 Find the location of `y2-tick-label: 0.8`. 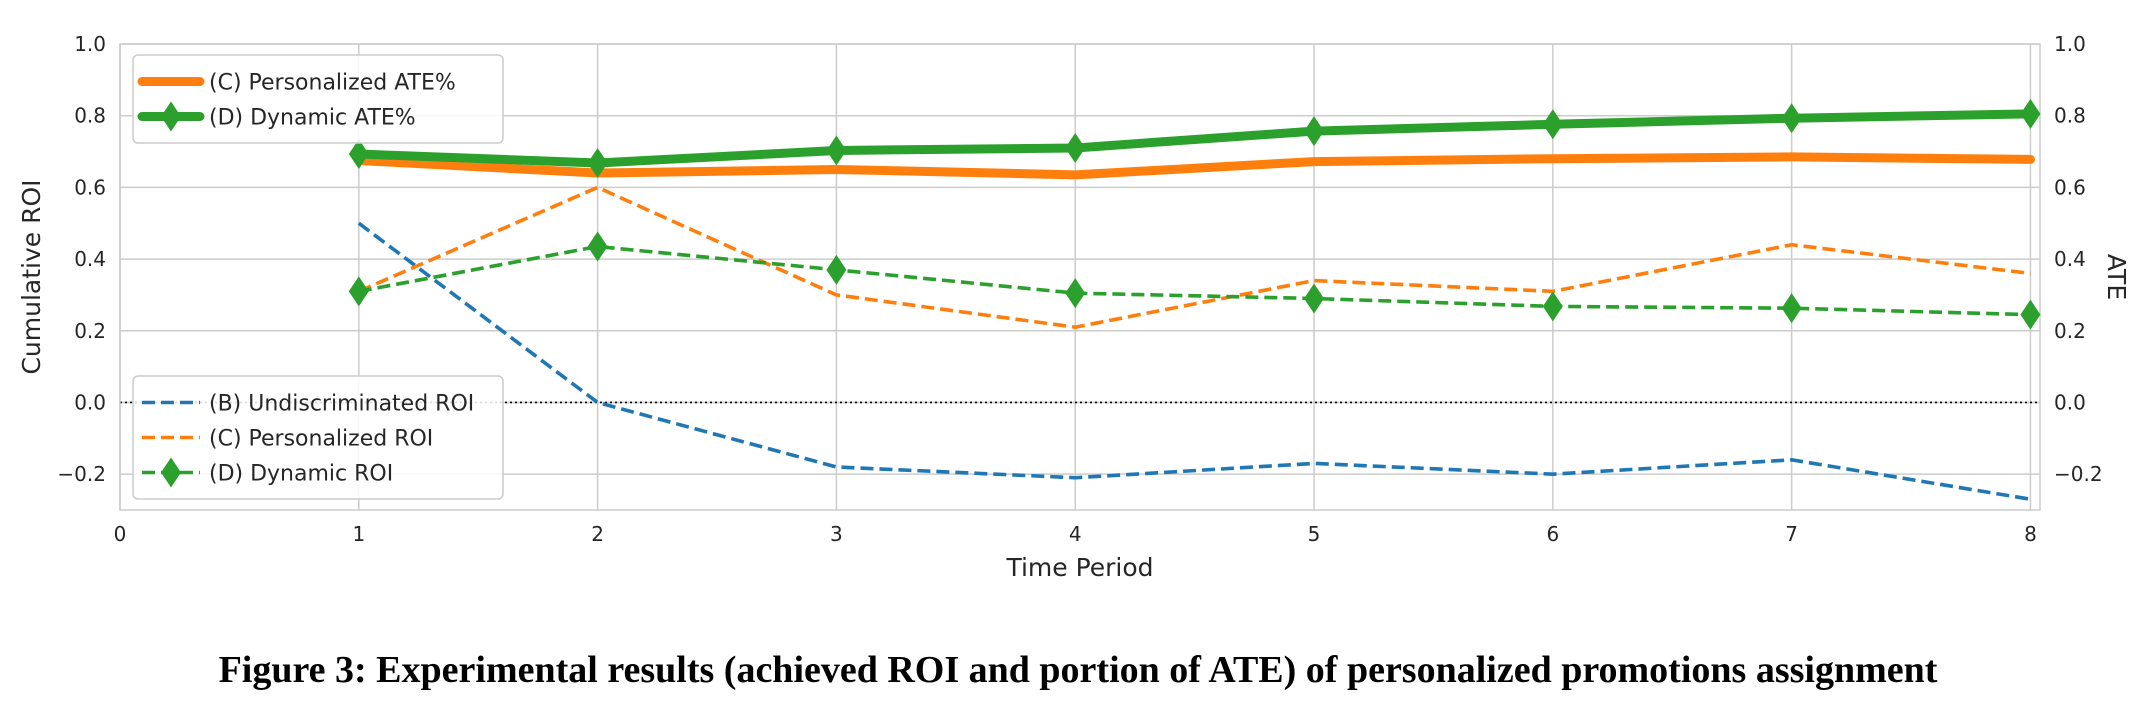

y2-tick-label: 0.8 is located at coordinates (2070, 116).